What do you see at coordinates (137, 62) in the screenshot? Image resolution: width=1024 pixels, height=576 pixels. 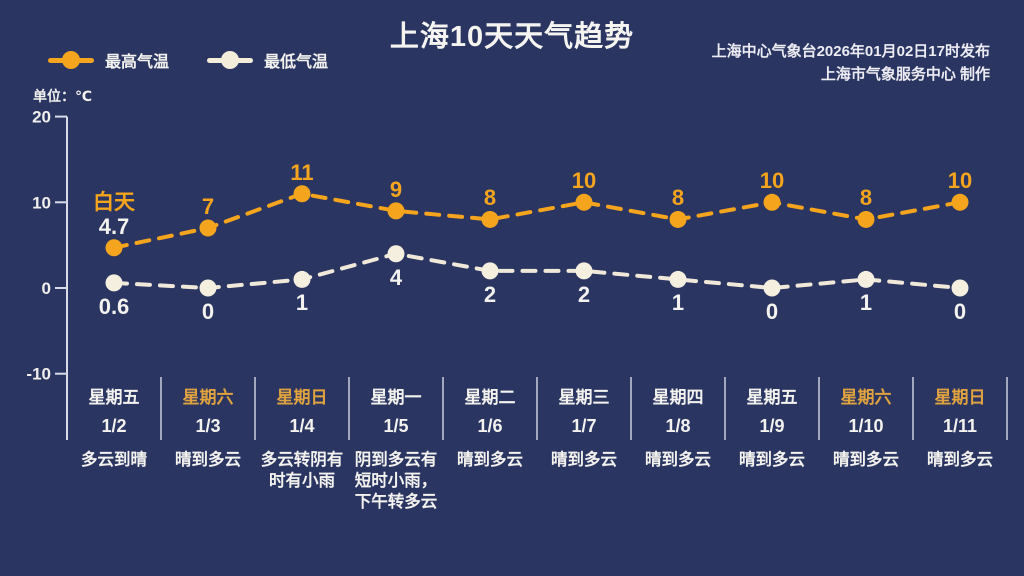 I see `legend-high-label: 最高气温` at bounding box center [137, 62].